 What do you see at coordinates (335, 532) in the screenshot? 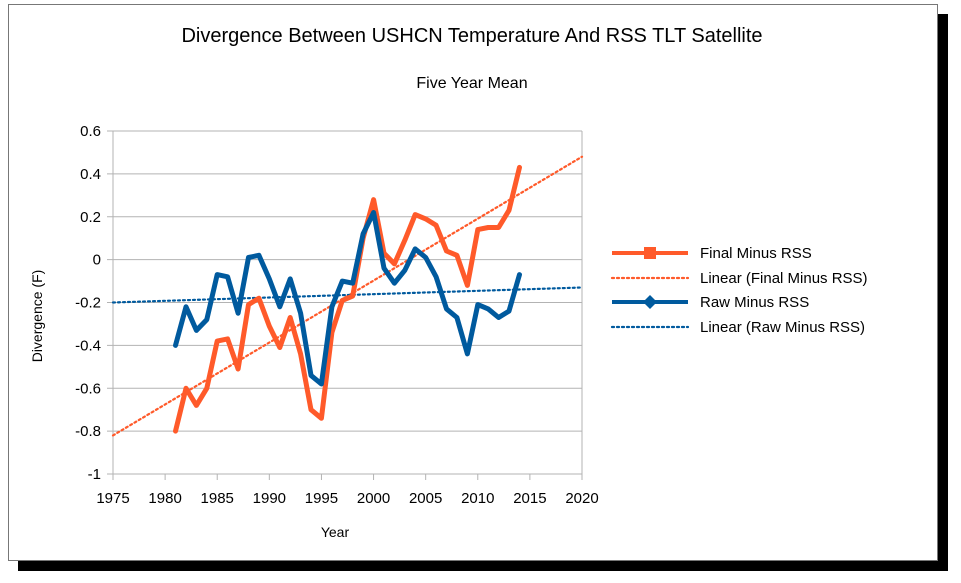
I see `x-axis-title: Year` at bounding box center [335, 532].